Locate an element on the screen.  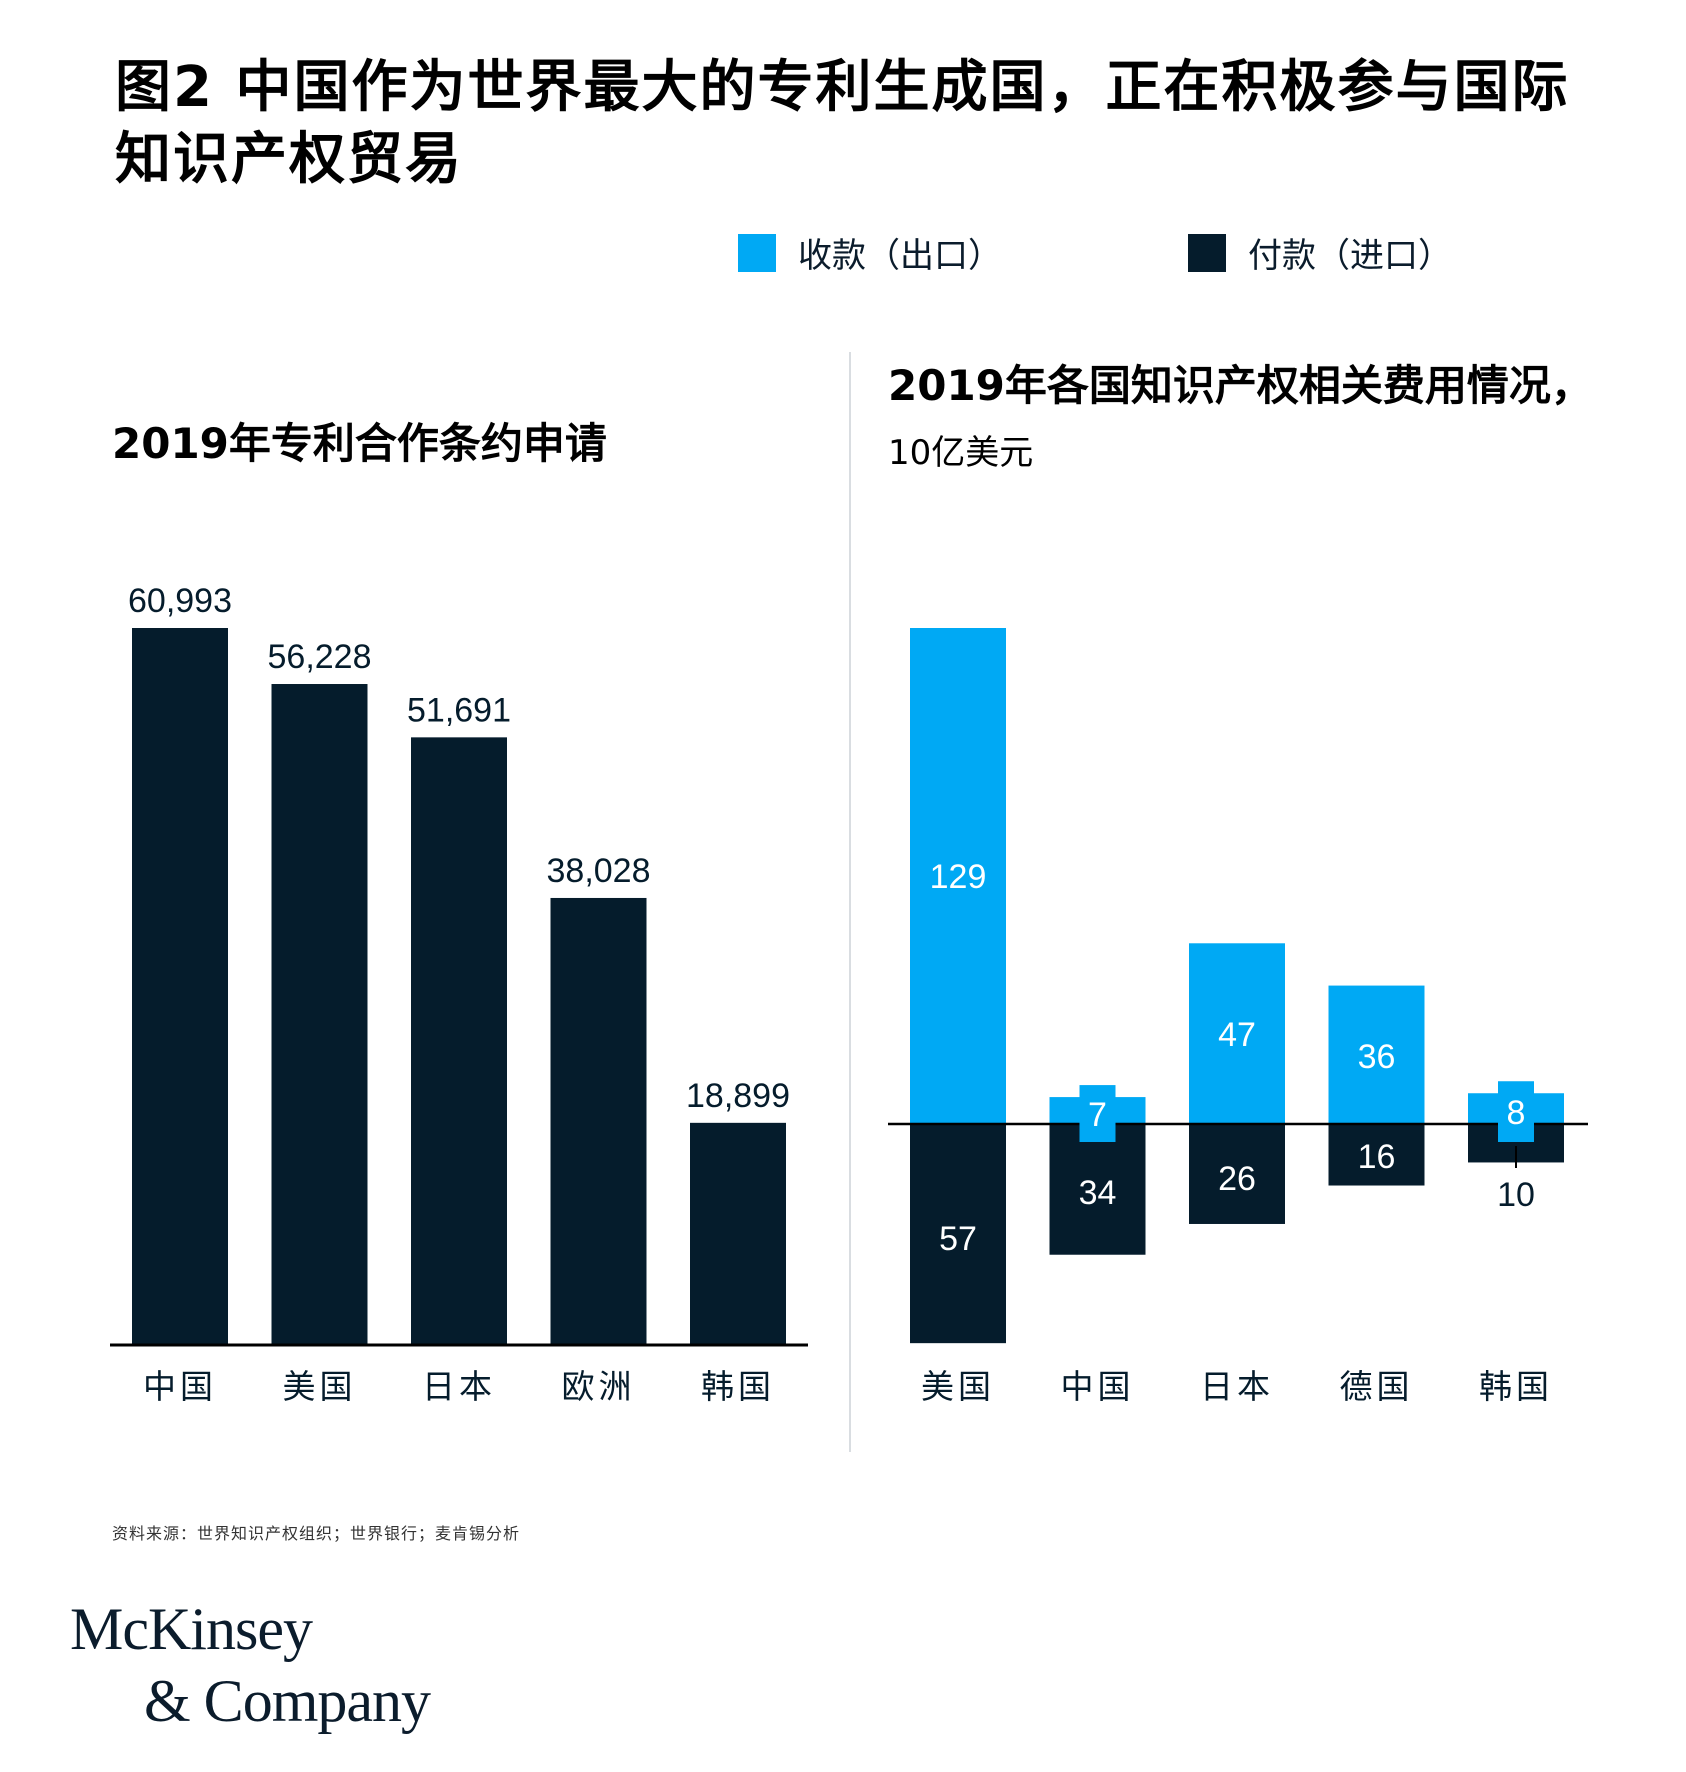
right-chart-unit: 10亿美元 is located at coordinates (961, 453).